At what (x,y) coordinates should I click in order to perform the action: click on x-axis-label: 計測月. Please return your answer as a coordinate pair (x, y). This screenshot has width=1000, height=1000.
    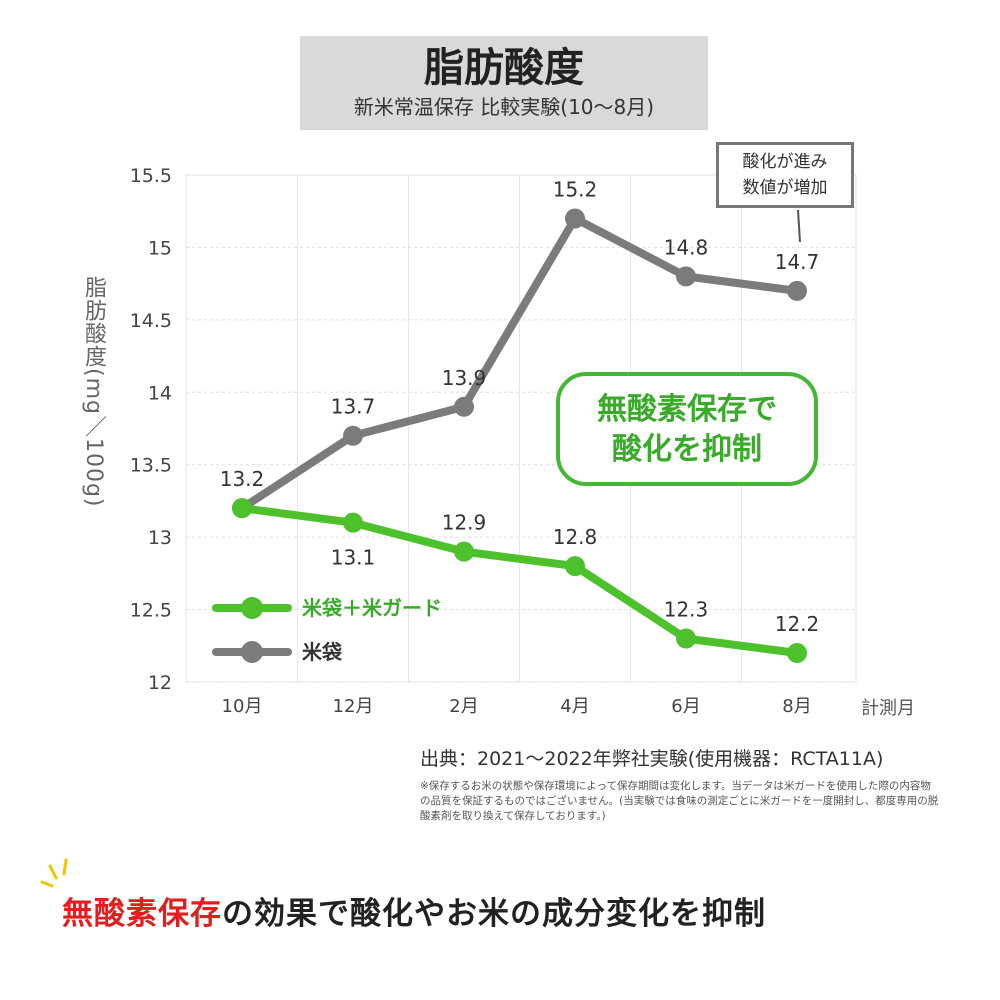
    Looking at the image, I should click on (888, 708).